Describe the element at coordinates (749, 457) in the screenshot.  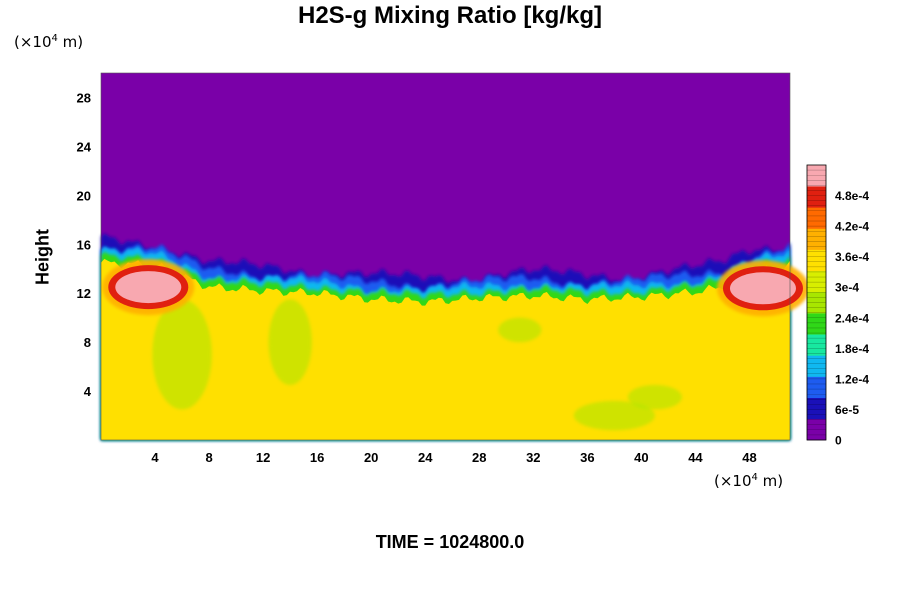
I see `x-tick-label: 48` at that location.